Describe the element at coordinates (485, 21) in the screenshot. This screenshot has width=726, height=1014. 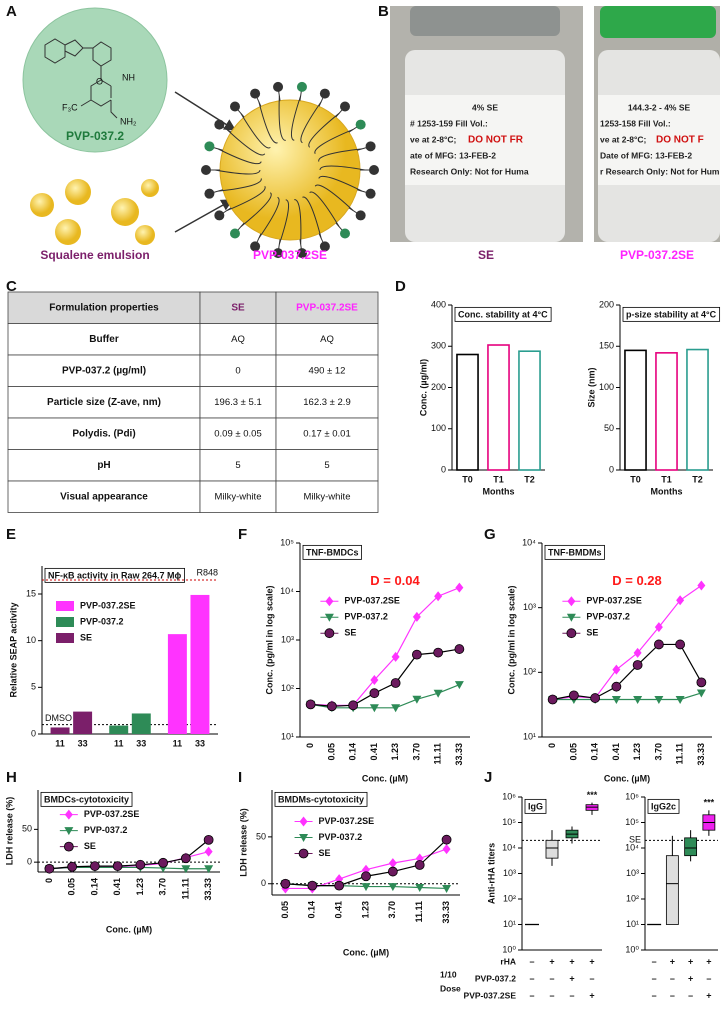
I see `vial-cap` at that location.